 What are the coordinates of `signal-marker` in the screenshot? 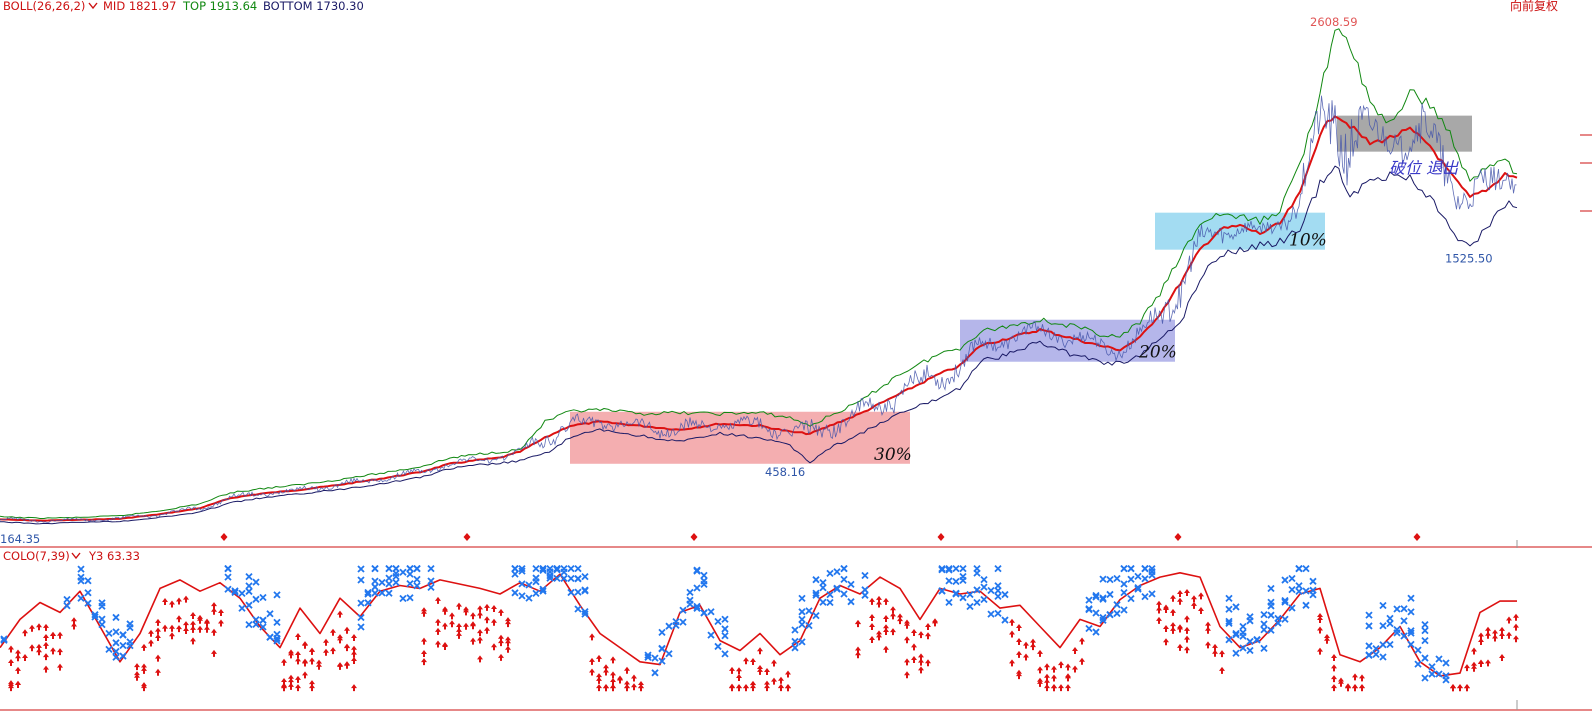 It's located at (941, 537).